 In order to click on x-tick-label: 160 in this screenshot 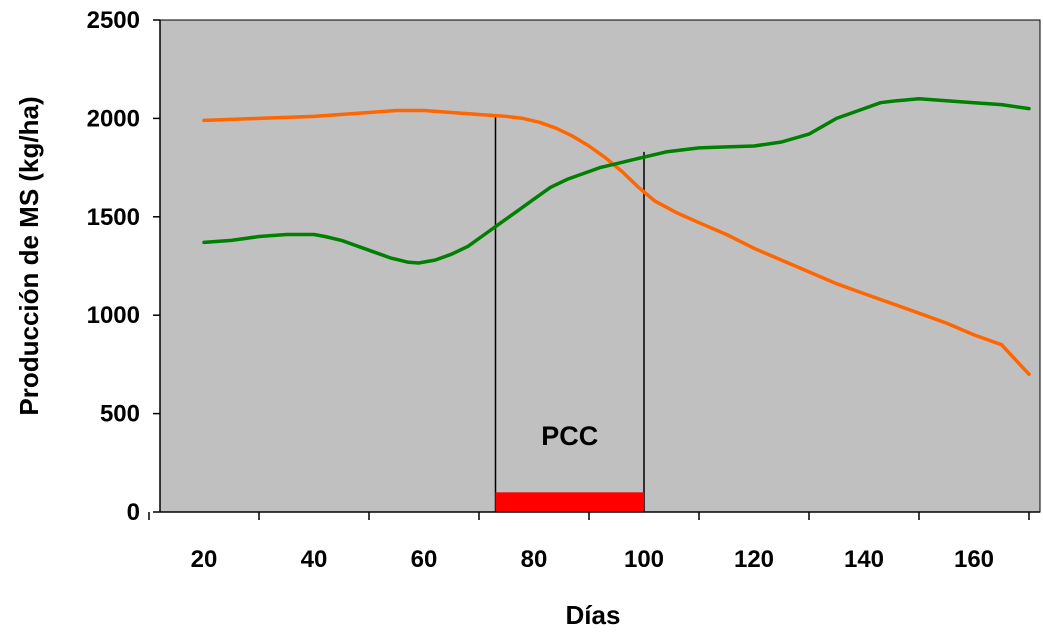, I will do `click(974, 559)`.